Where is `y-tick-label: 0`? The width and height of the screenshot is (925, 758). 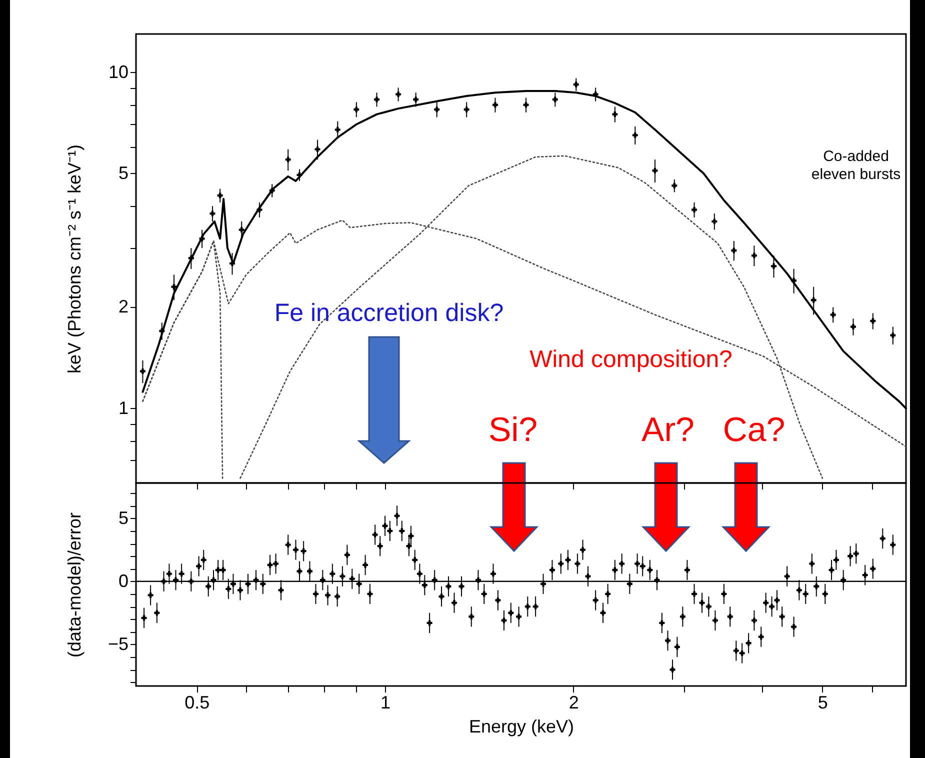 y-tick-label: 0 is located at coordinates (123, 580).